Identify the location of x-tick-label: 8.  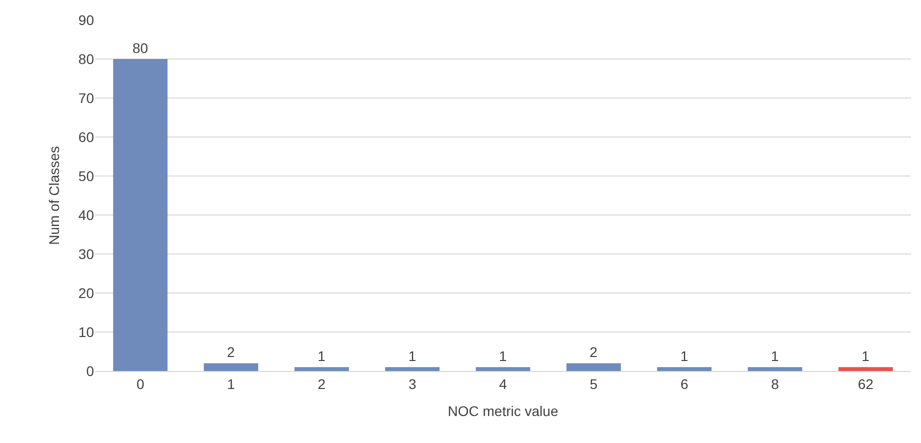
(775, 384).